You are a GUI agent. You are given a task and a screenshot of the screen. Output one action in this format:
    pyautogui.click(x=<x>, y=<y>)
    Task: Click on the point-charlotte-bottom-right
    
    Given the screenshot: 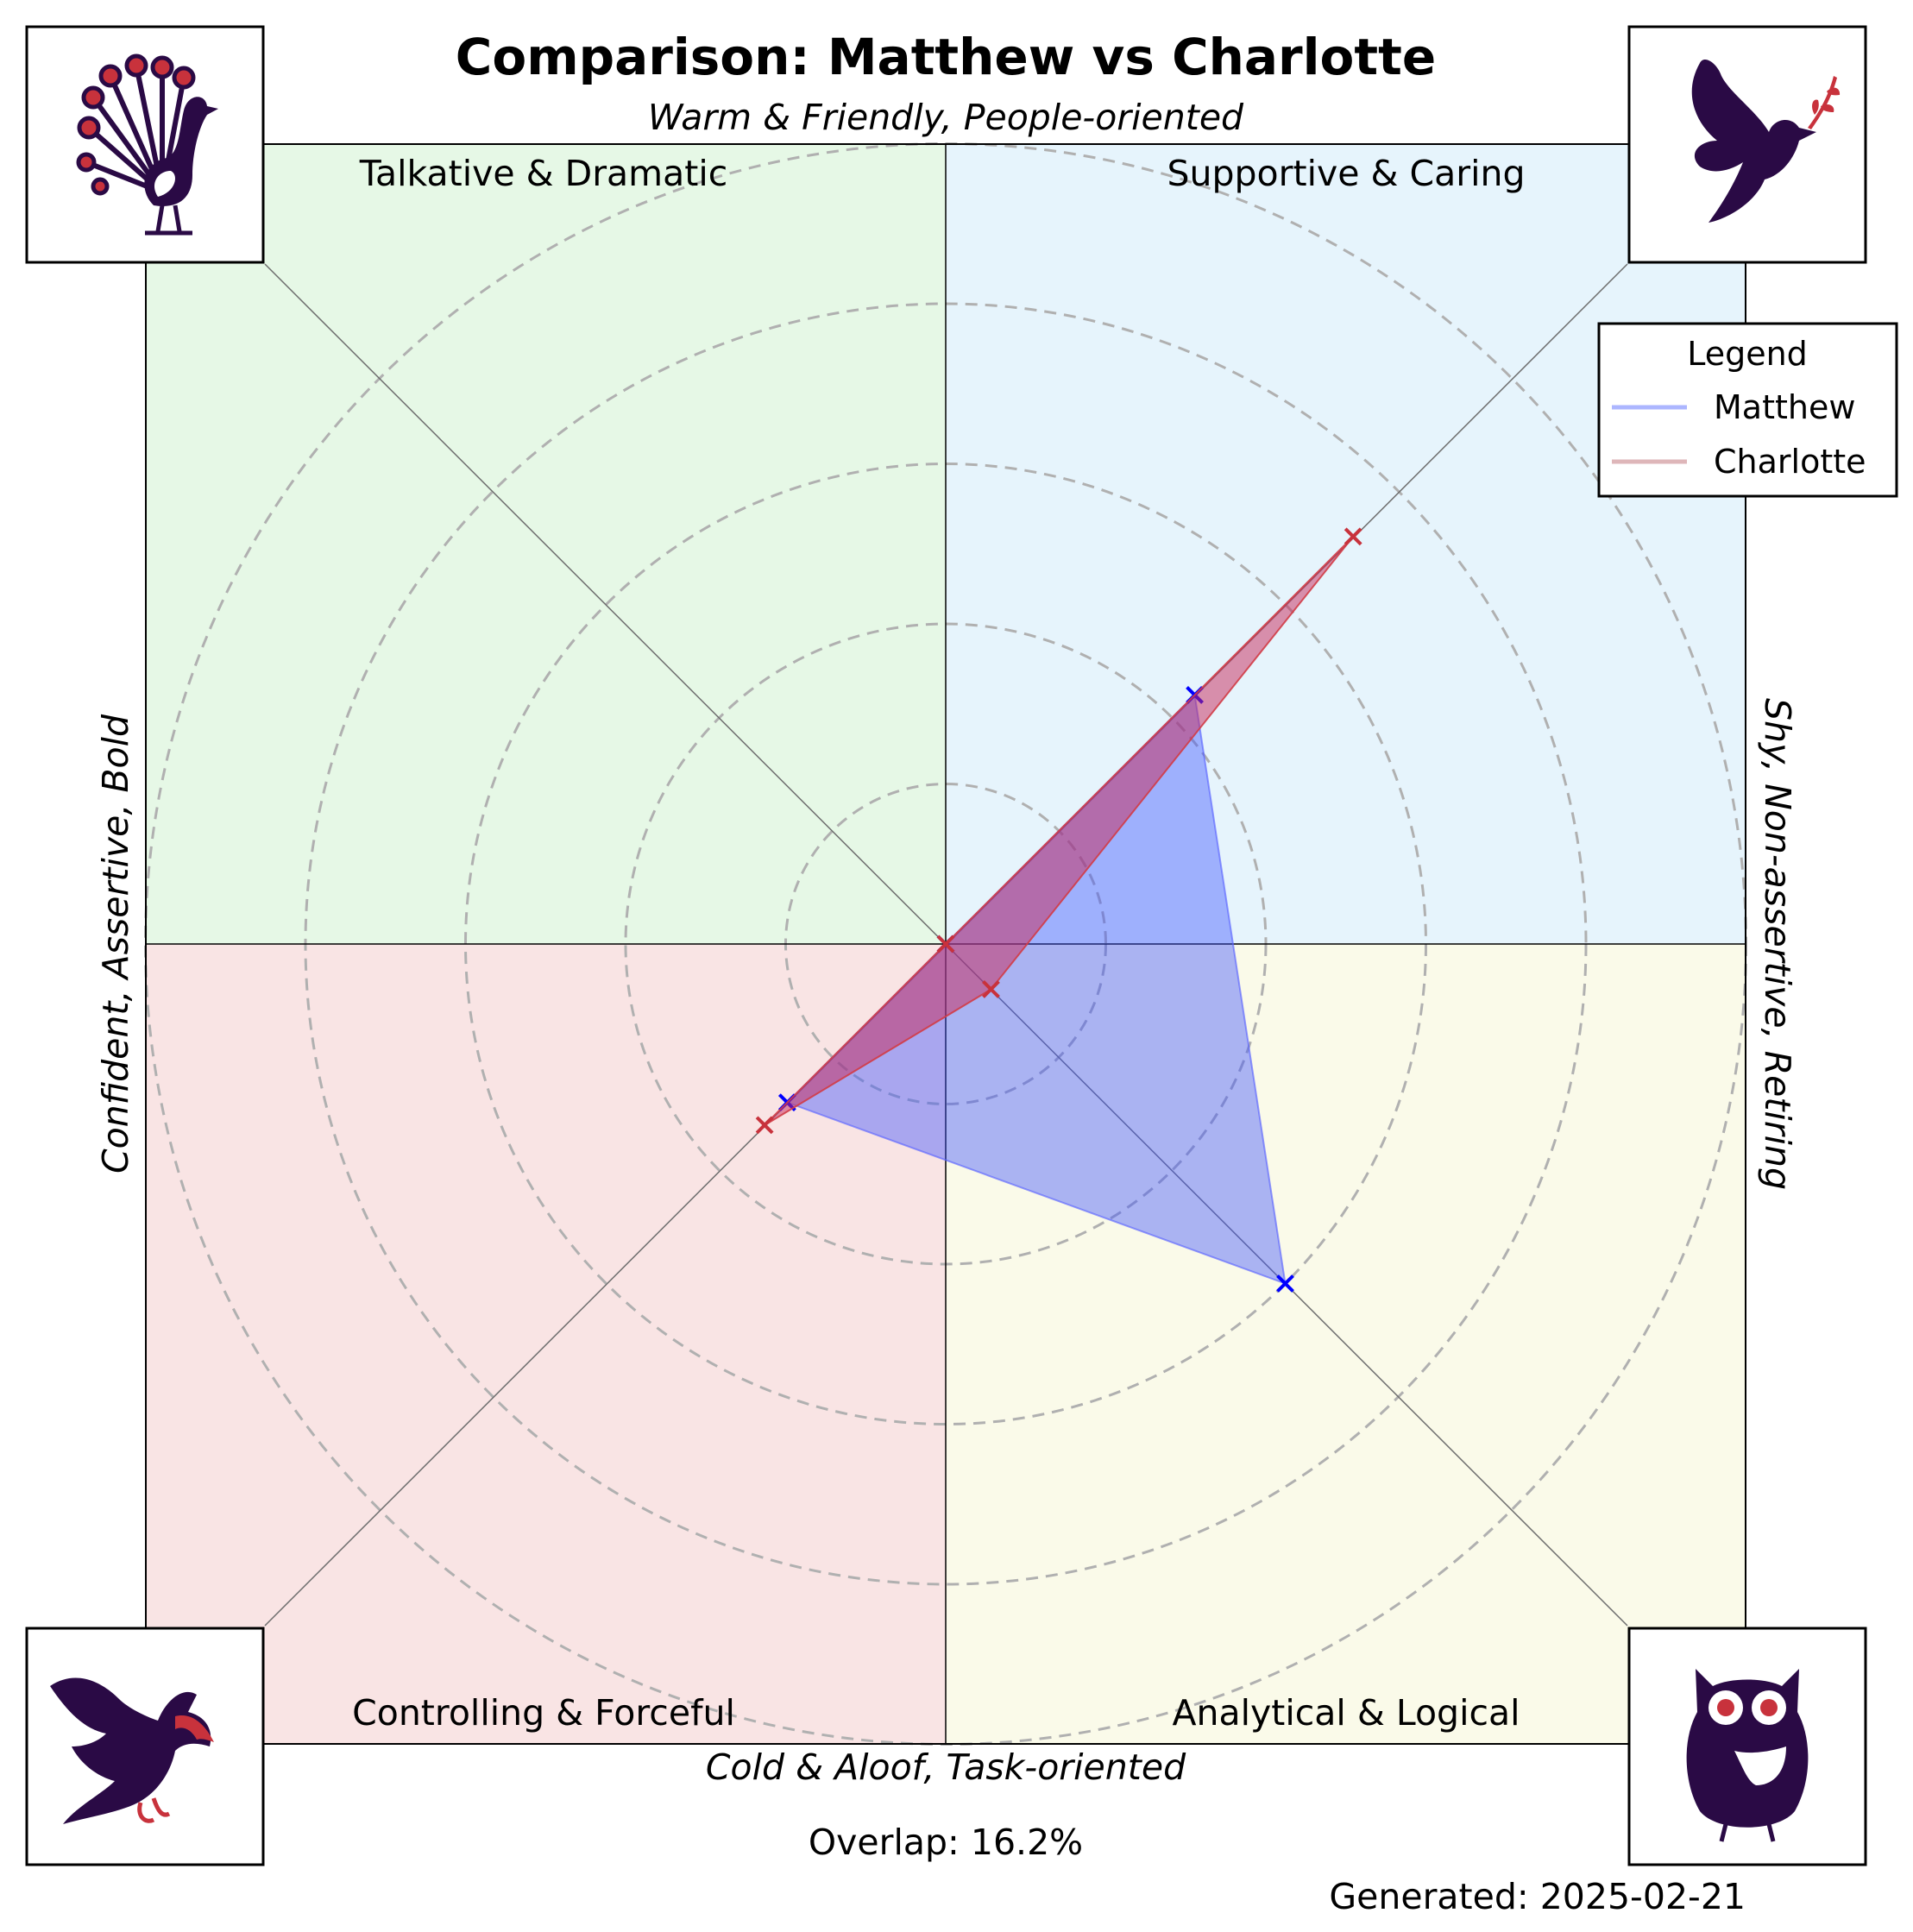 What is the action you would take?
    pyautogui.click(x=991, y=989)
    